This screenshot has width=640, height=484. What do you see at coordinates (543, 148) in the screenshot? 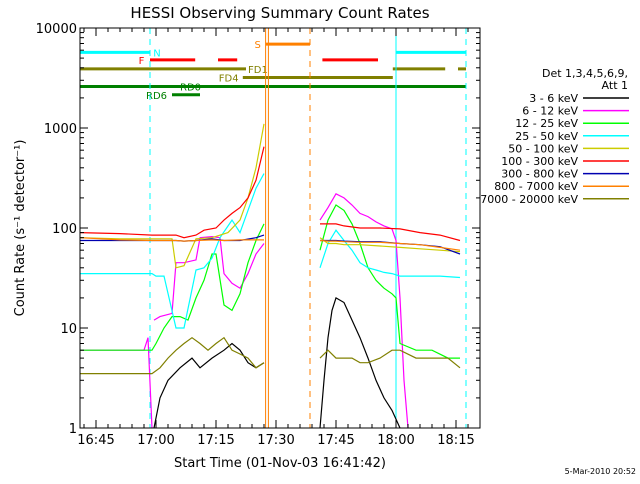
I see `legend-entry-label: 50 - 100 keV` at bounding box center [543, 148].